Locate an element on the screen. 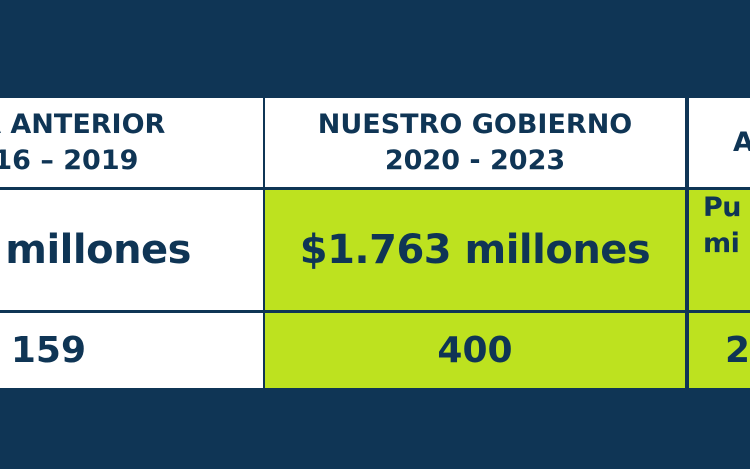 The width and height of the screenshot is (750, 469). column-third: A Pu mi 2 is located at coordinates (719, 244).